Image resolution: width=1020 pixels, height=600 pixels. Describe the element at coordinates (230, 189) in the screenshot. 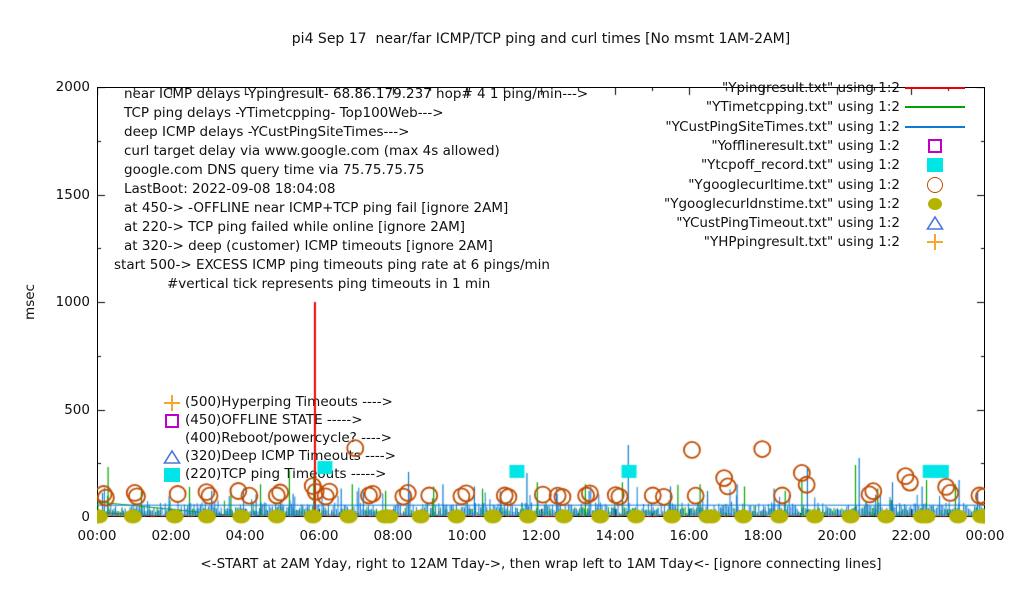

I see `info-line: LastBoot: 2022-09-08 18:04:08` at that location.